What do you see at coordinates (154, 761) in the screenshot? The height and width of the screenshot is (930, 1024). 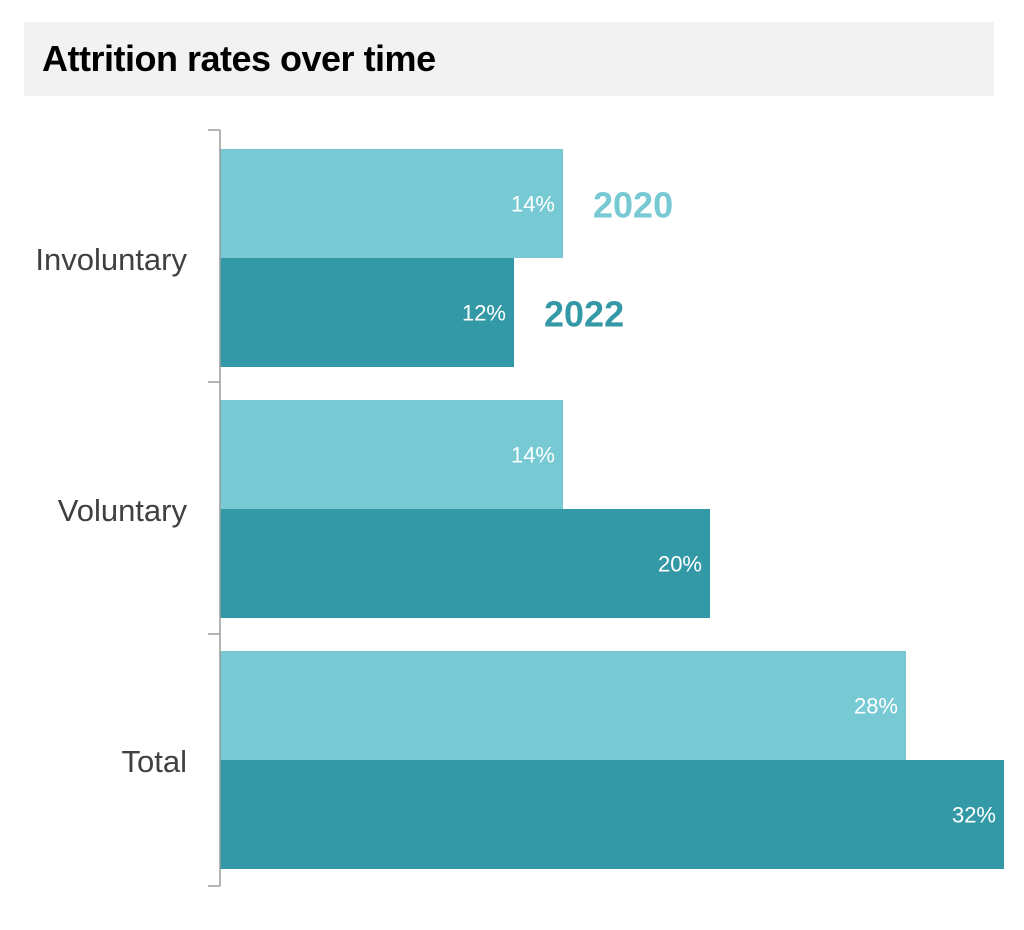 I see `category-label-total: Total` at bounding box center [154, 761].